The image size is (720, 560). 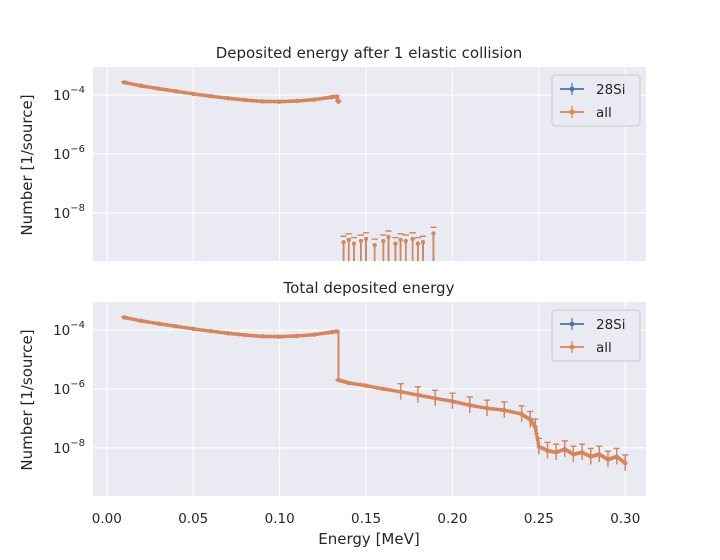 What do you see at coordinates (596, 100) in the screenshot?
I see `chart-top-legend: 28Si all` at bounding box center [596, 100].